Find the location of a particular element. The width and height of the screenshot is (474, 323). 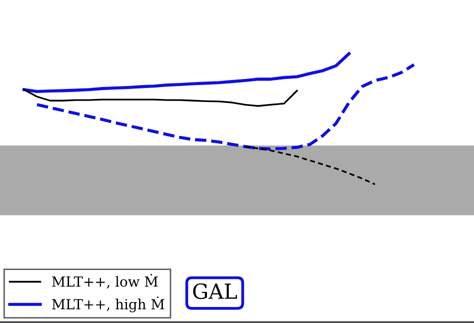

legend-label: MLT++, high Ṁ is located at coordinates (108, 304).